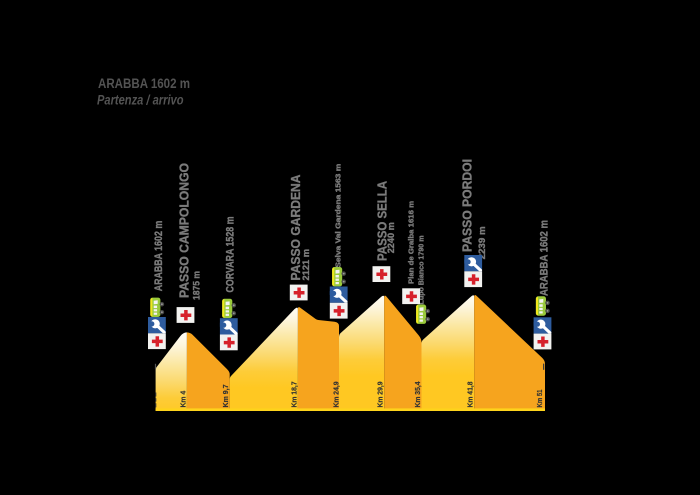 The width and height of the screenshot is (700, 495). What do you see at coordinates (381, 394) in the screenshot?
I see `svg-text: Km 29,9` at bounding box center [381, 394].